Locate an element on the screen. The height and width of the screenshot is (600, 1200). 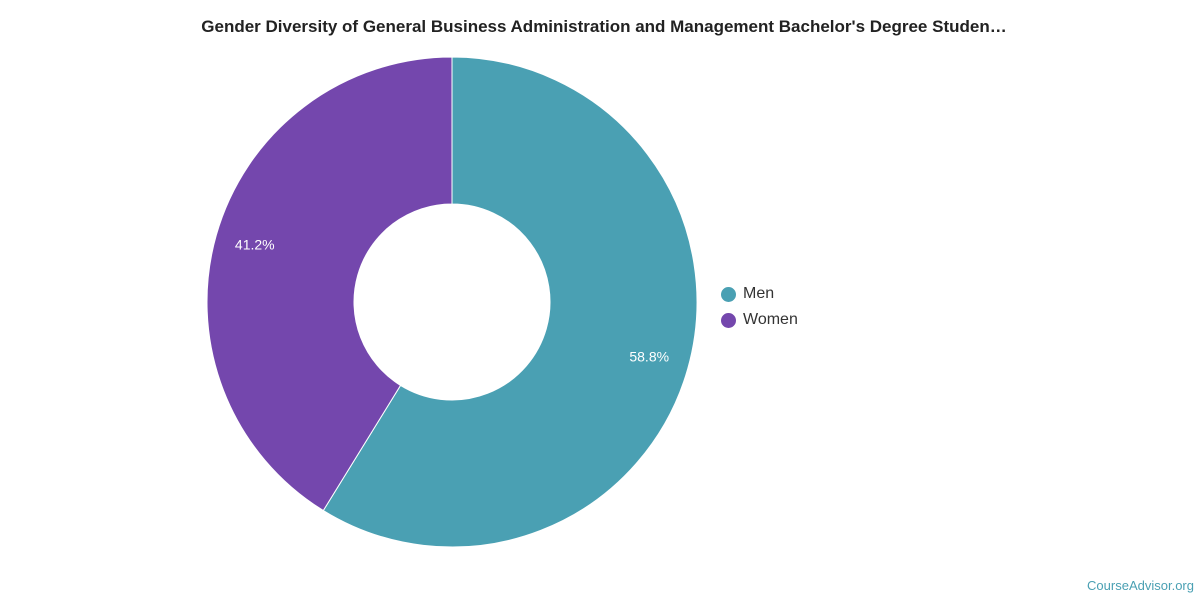
legend-label-men: Men is located at coordinates (759, 293).